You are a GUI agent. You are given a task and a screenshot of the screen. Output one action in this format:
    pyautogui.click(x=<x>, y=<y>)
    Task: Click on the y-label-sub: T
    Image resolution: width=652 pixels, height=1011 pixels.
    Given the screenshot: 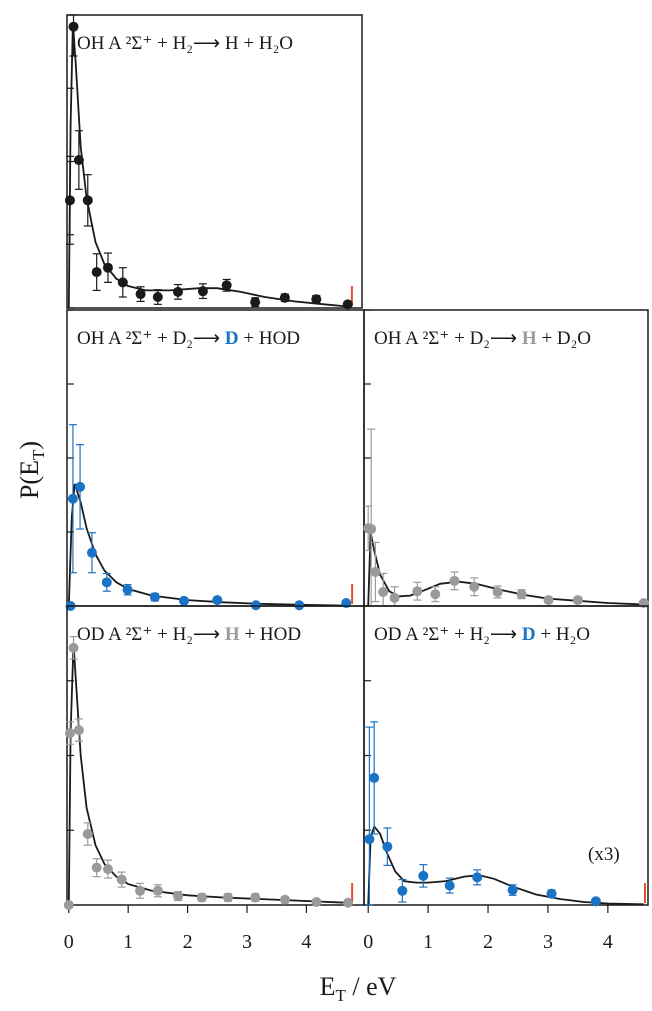 What is the action you would take?
    pyautogui.click(x=38, y=454)
    